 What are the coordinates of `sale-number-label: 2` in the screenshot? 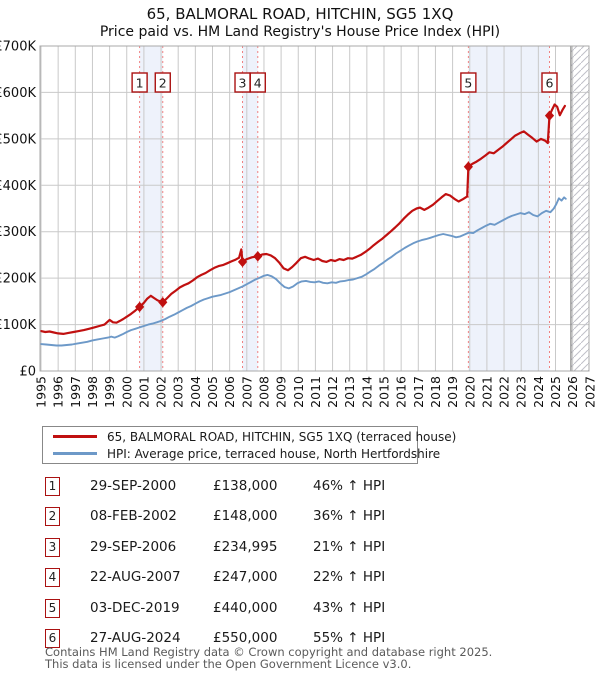 It's located at (163, 83).